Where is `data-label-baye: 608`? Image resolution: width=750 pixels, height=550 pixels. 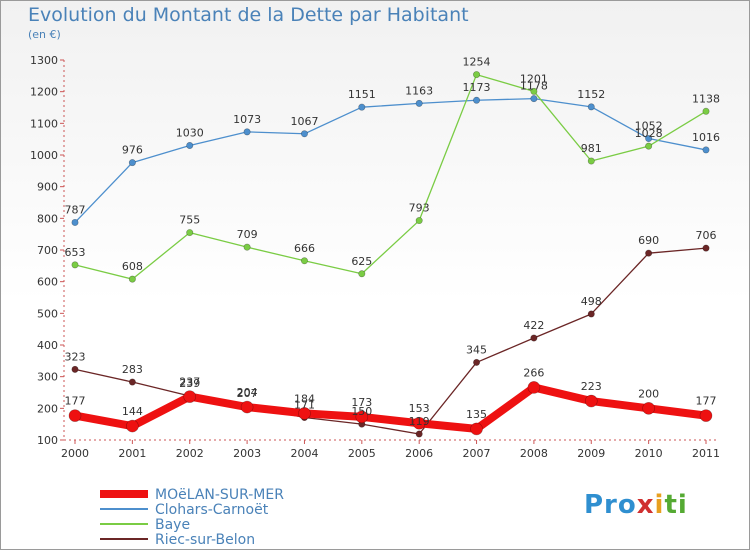
data-label-baye: 608 is located at coordinates (132, 266).